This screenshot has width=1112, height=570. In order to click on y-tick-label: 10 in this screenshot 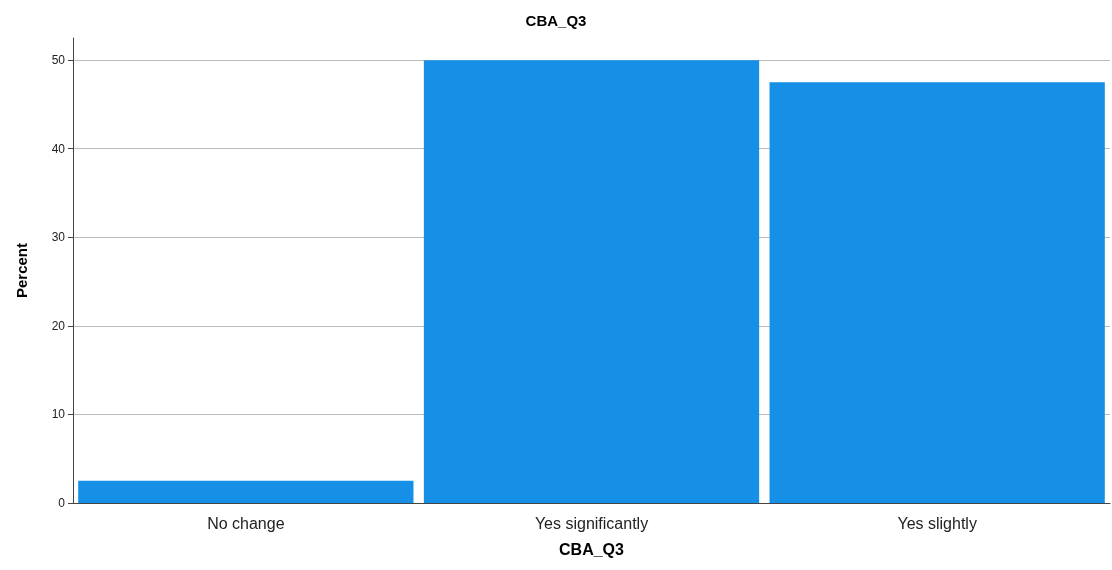, I will do `click(58, 414)`.